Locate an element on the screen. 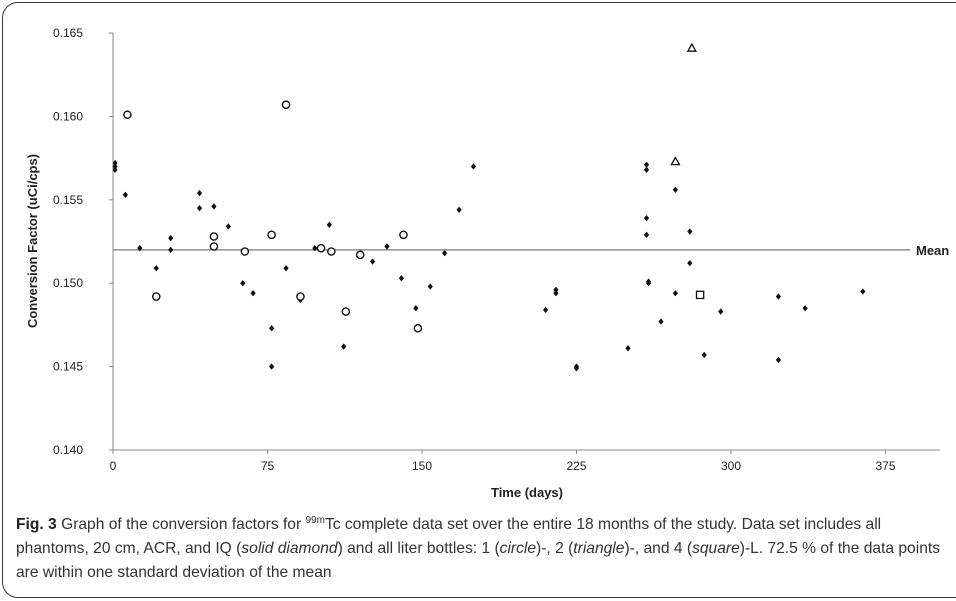 This screenshot has width=956, height=601. caption-text-3: ) and all liter bottles: 1 ( is located at coordinates (418, 548).